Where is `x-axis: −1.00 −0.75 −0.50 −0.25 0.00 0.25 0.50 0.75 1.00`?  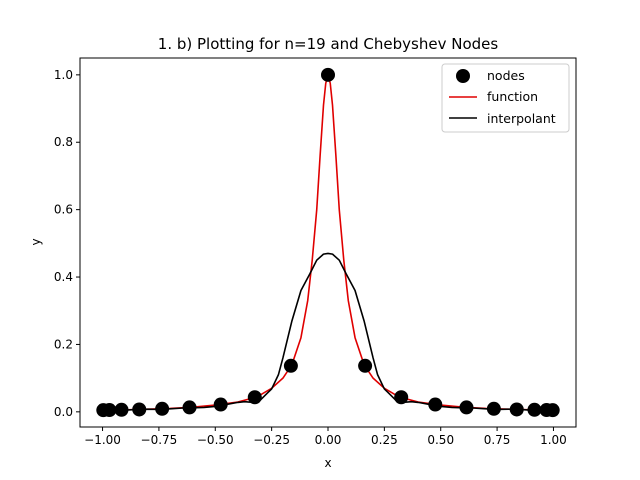 x-axis: −1.00 −0.75 −0.50 −0.25 0.00 0.25 0.50 0.75 1.00 is located at coordinates (325, 437).